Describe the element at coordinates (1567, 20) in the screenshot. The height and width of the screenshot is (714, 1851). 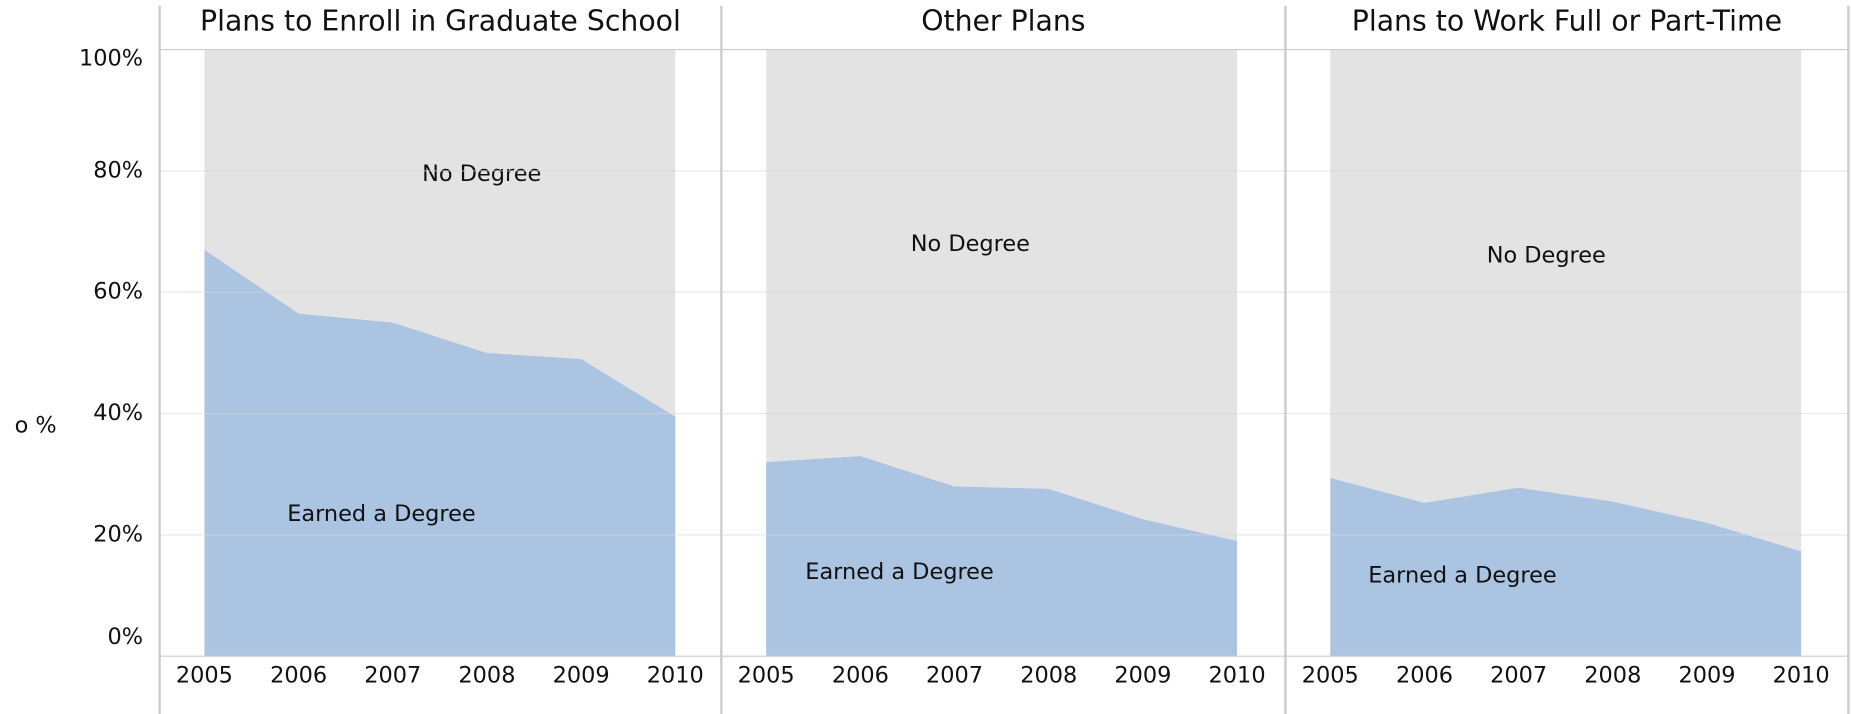
I see `panel-title: Plans to Work Full or Part-Time` at that location.